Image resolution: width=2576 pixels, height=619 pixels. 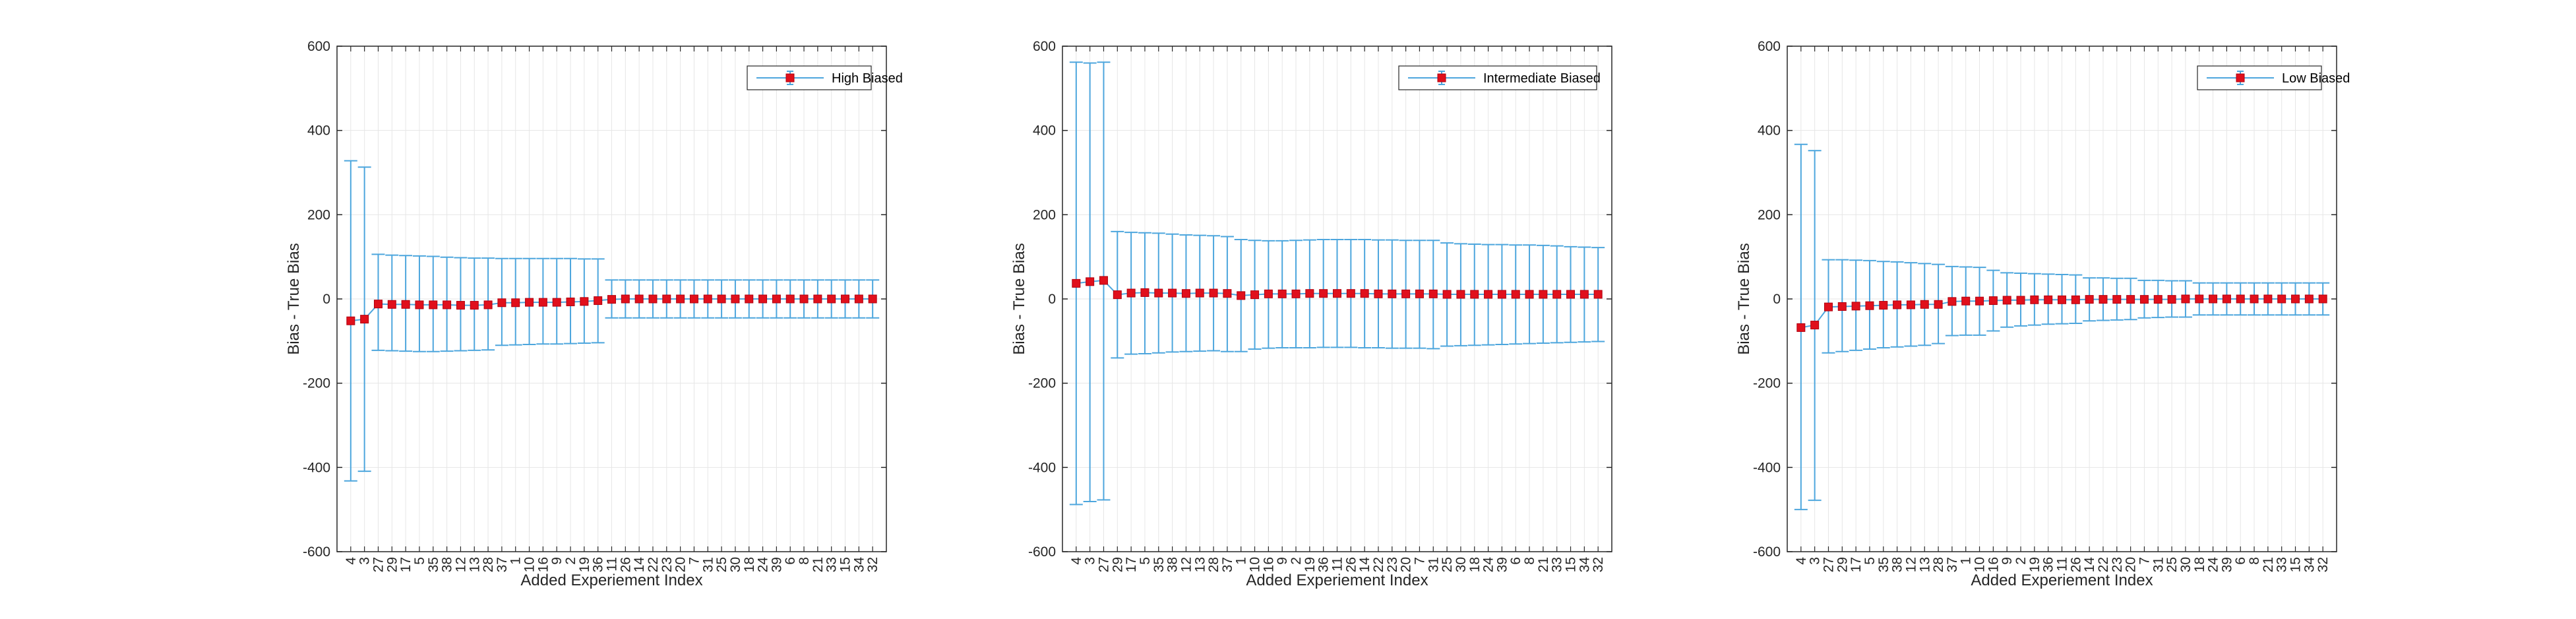 What do you see at coordinates (1052, 299) in the screenshot?
I see `y-tick-label: 0` at bounding box center [1052, 299].